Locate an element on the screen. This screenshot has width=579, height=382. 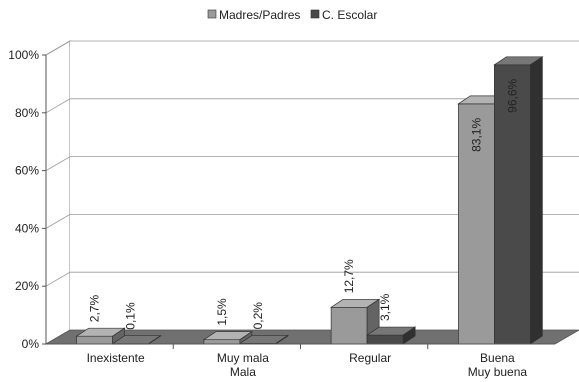
data-label: 0,1% is located at coordinates (131, 316).